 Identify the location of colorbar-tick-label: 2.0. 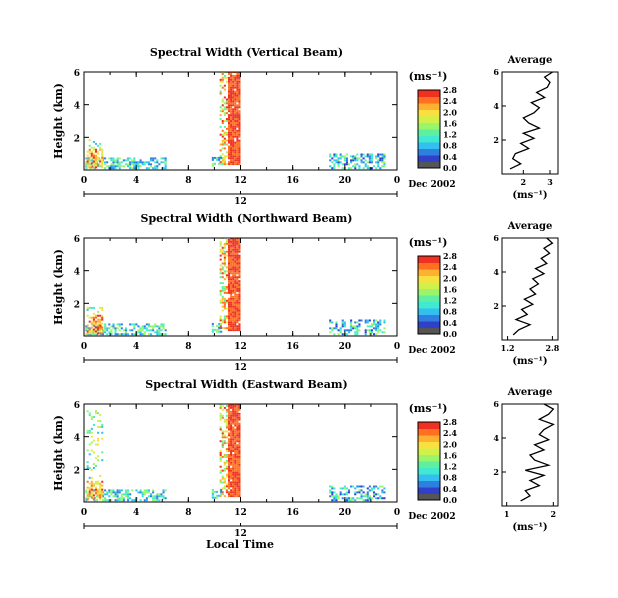
(450, 278).